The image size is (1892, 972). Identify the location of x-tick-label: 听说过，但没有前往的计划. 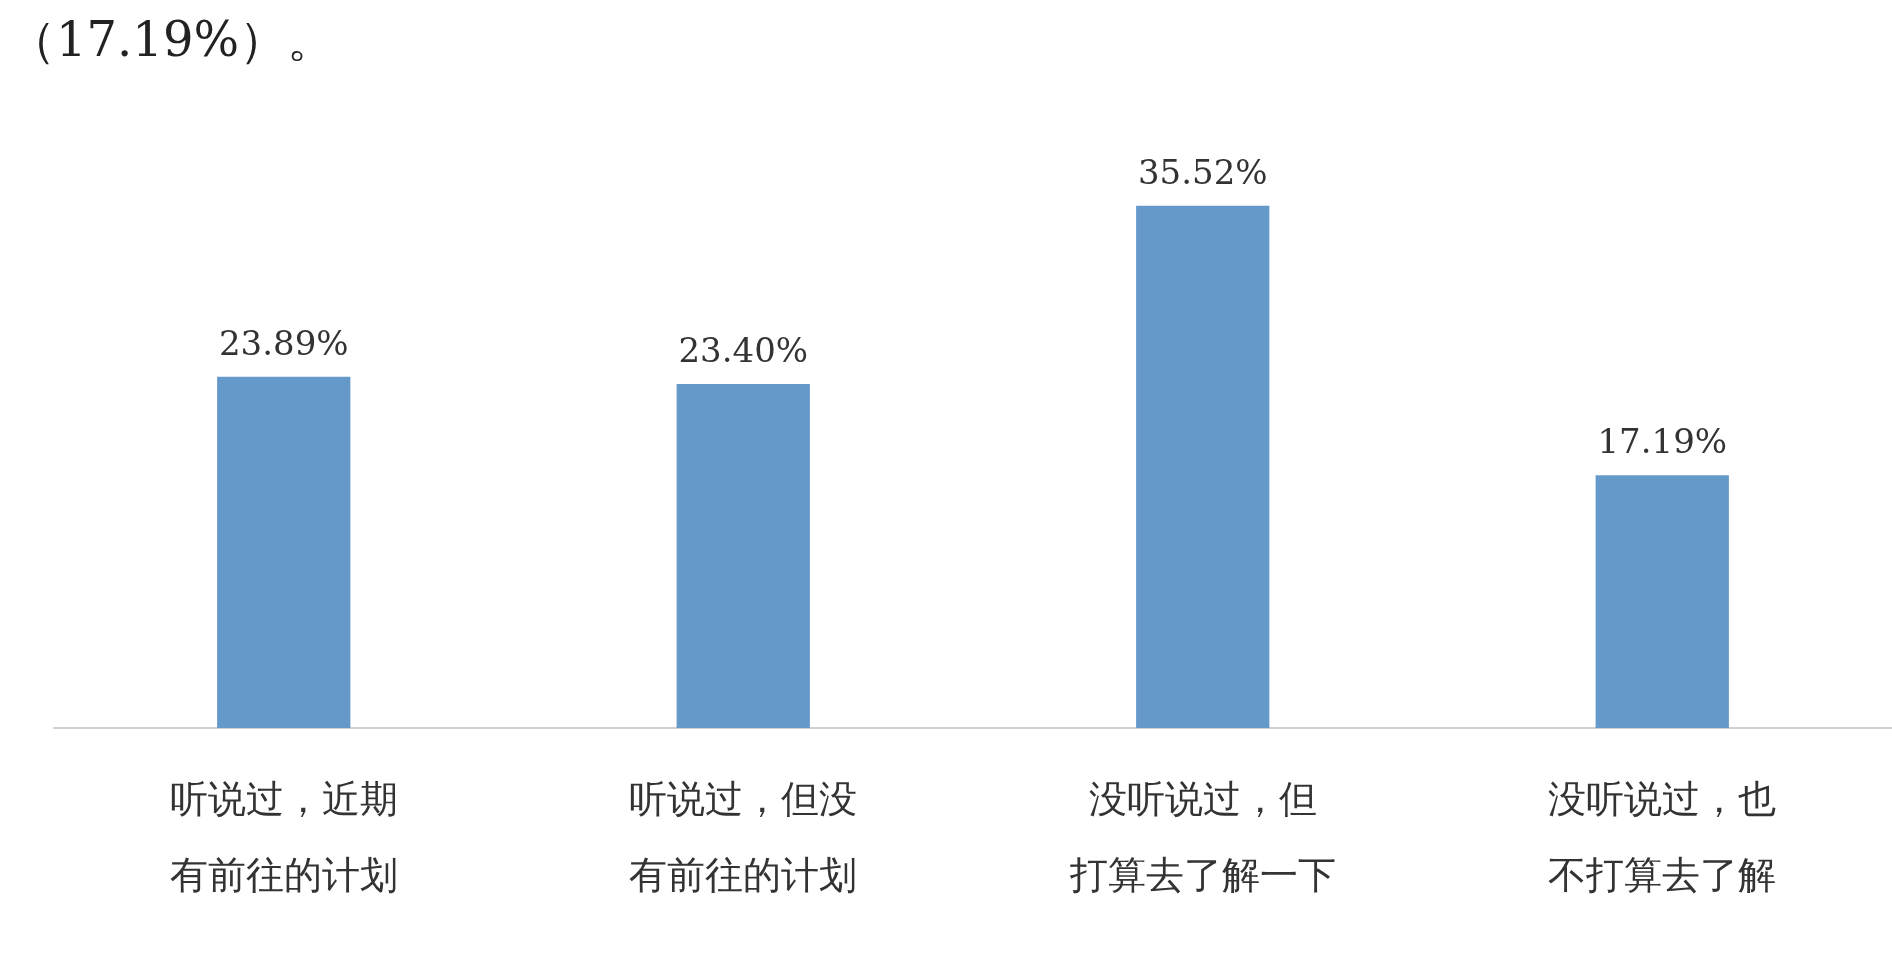
(743, 836).